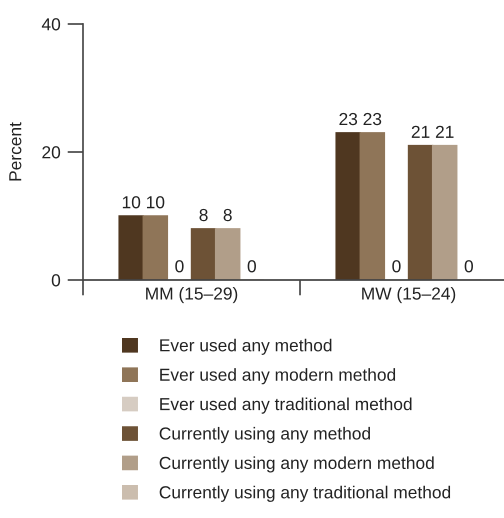  Describe the element at coordinates (265, 435) in the screenshot. I see `legend-label: Currently using any method` at that location.